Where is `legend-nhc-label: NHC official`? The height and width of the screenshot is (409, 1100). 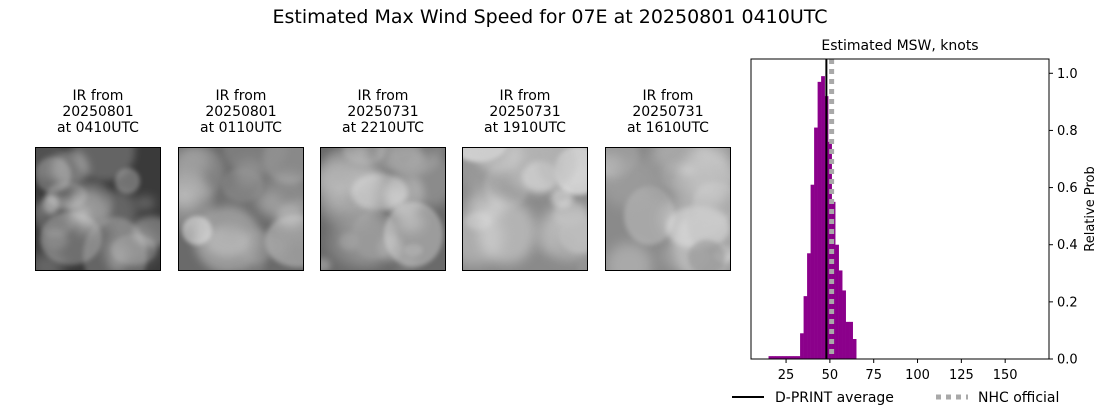 legend-nhc-label: NHC official is located at coordinates (1018, 398).